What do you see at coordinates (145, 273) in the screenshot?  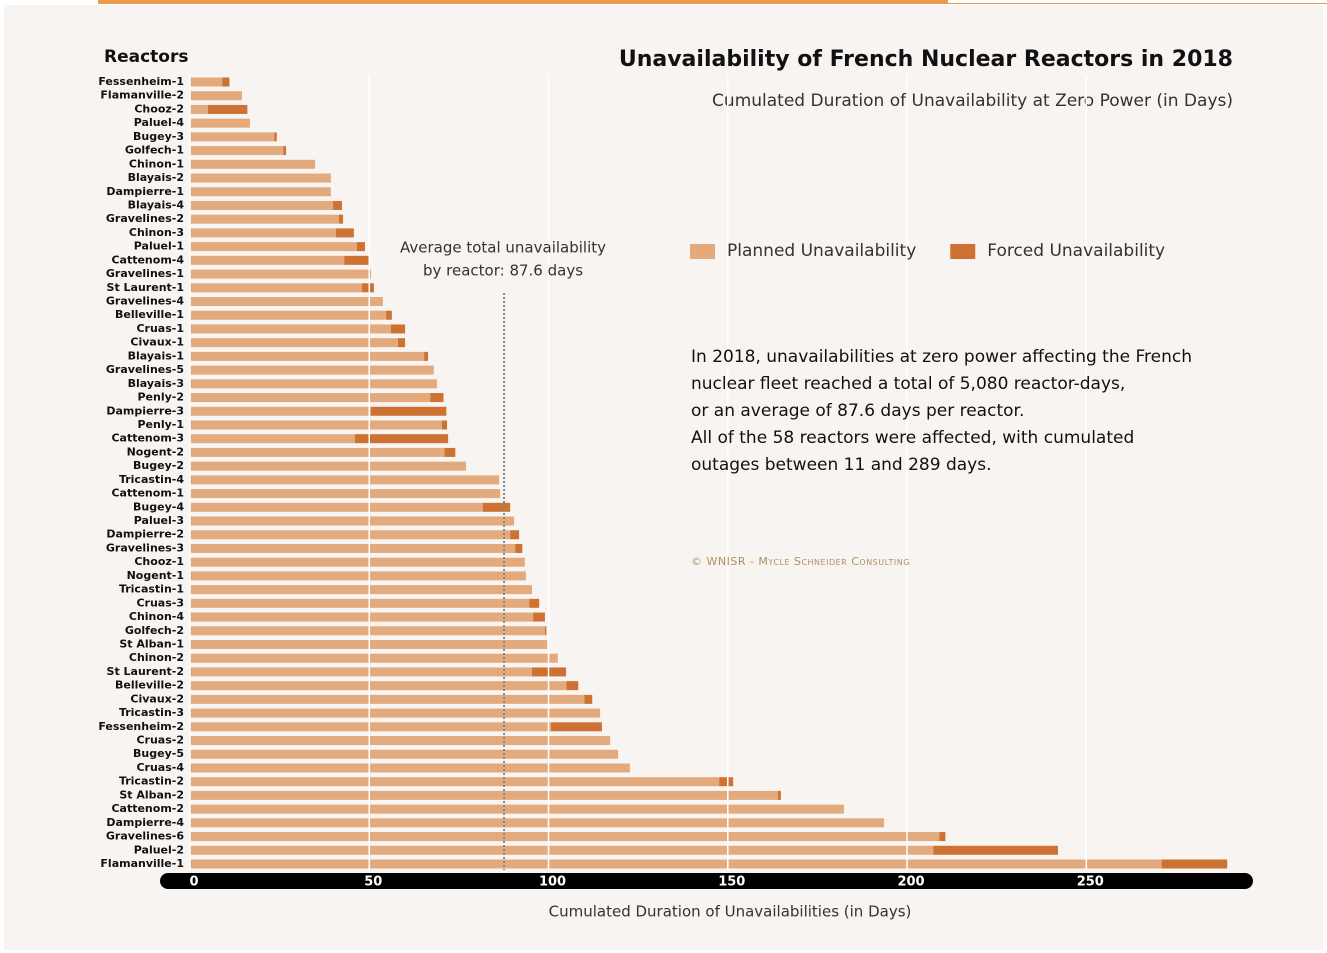 I see `category-label: Gravelines-1` at bounding box center [145, 273].